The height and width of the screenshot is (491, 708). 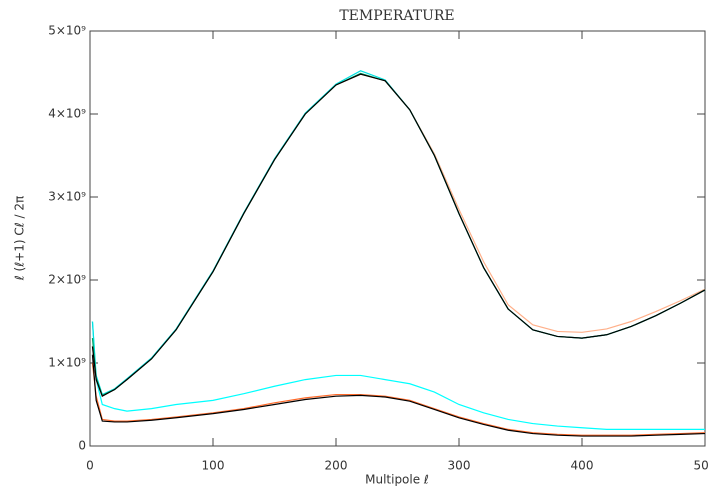 I want to click on x-tick-label: 0, so click(x=90, y=466).